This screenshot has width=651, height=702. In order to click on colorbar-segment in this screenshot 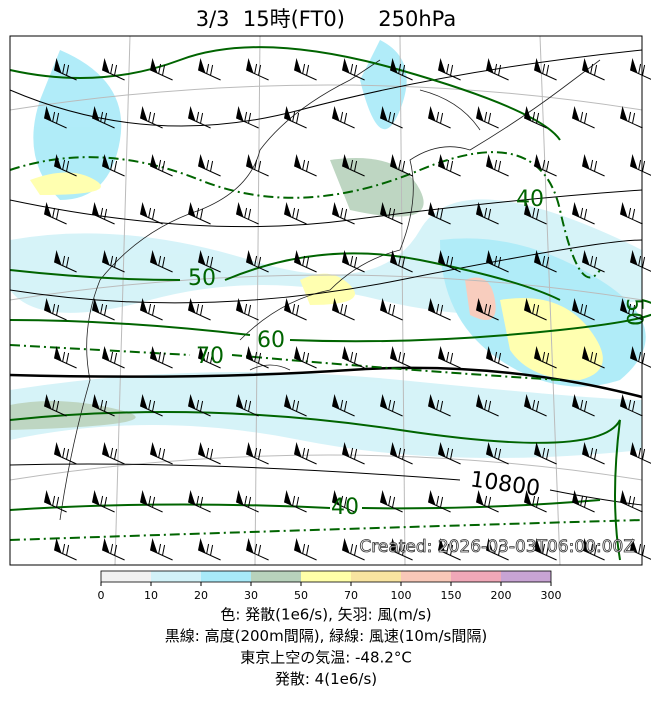, I will do `click(176, 576)`.